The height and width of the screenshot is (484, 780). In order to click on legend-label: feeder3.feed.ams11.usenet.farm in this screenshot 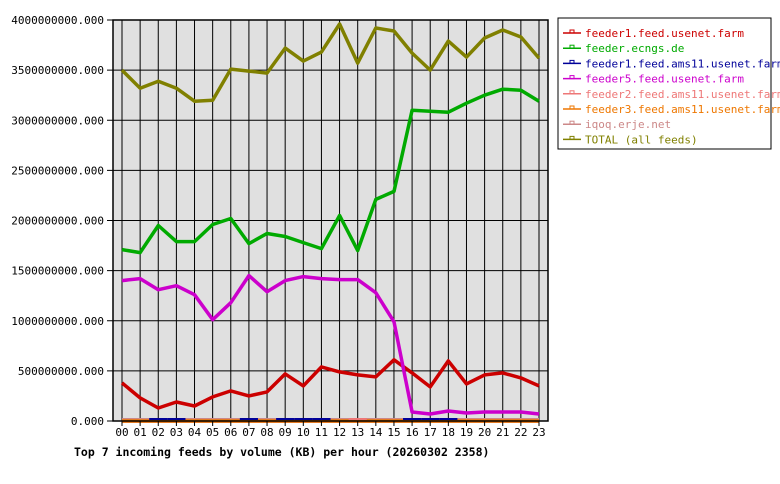, I will do `click(682, 109)`.